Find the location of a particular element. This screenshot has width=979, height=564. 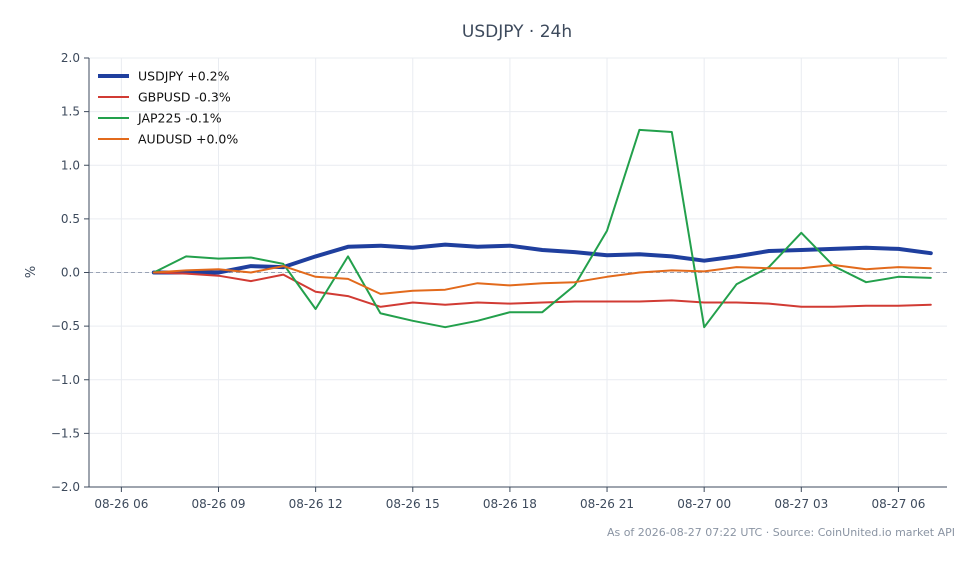

legend-label-jap225: JAP225 -0.1% is located at coordinates (179, 118).